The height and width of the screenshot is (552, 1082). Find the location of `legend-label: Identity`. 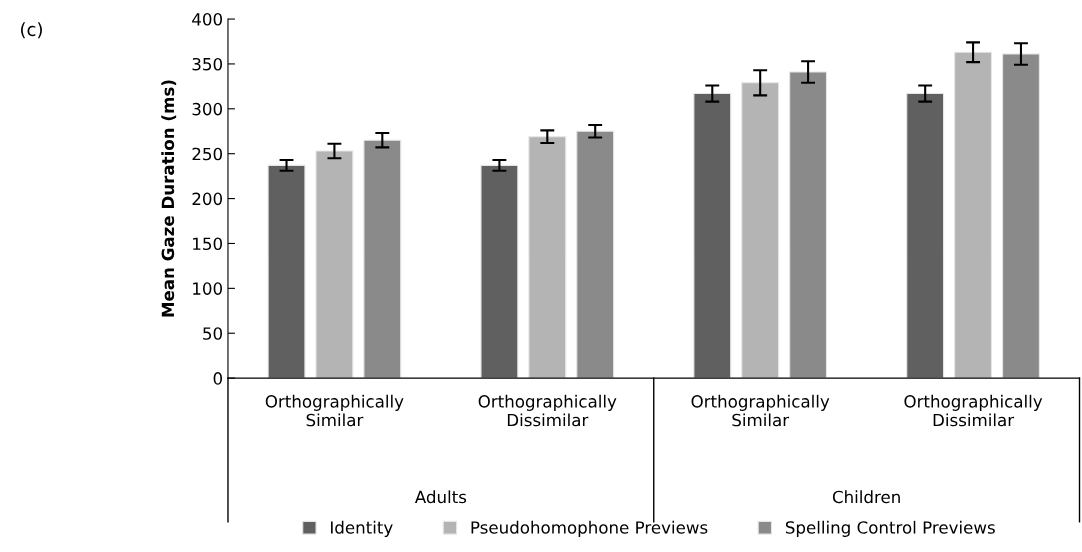

legend-label: Identity is located at coordinates (362, 528).